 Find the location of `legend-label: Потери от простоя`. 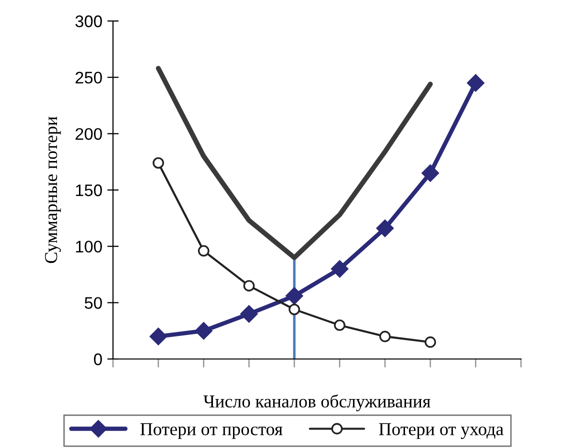

legend-label: Потери от простоя is located at coordinates (211, 431).